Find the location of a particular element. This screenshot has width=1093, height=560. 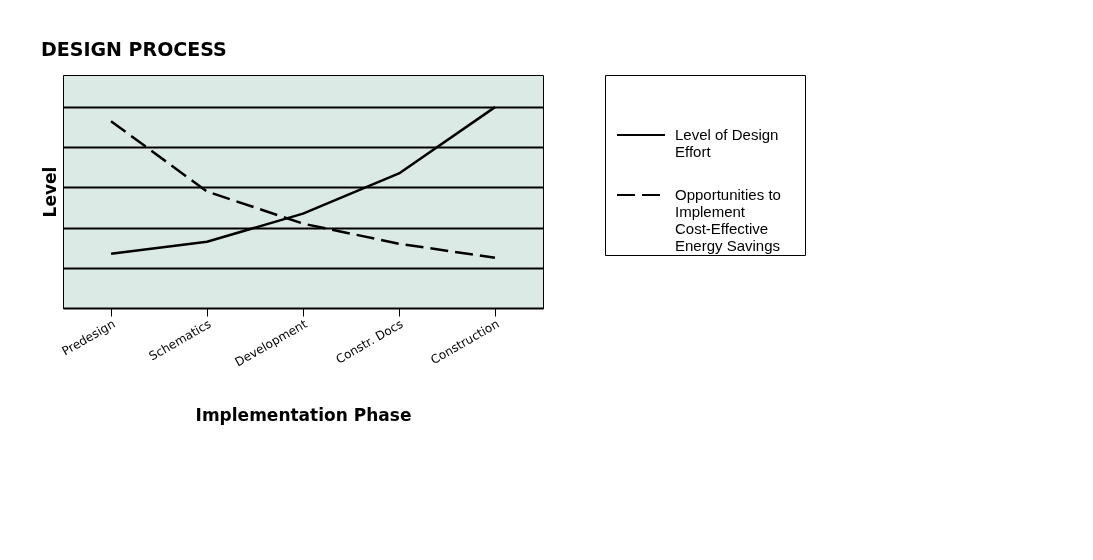

legend-label: Opportunities to Implement Cost-Effective Energy Savings is located at coordinates (728, 220).